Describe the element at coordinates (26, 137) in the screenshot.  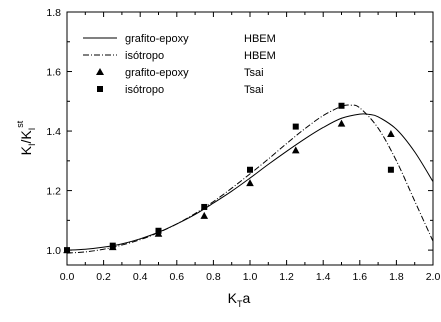
I see `y-axis-label: KI/KIst` at that location.